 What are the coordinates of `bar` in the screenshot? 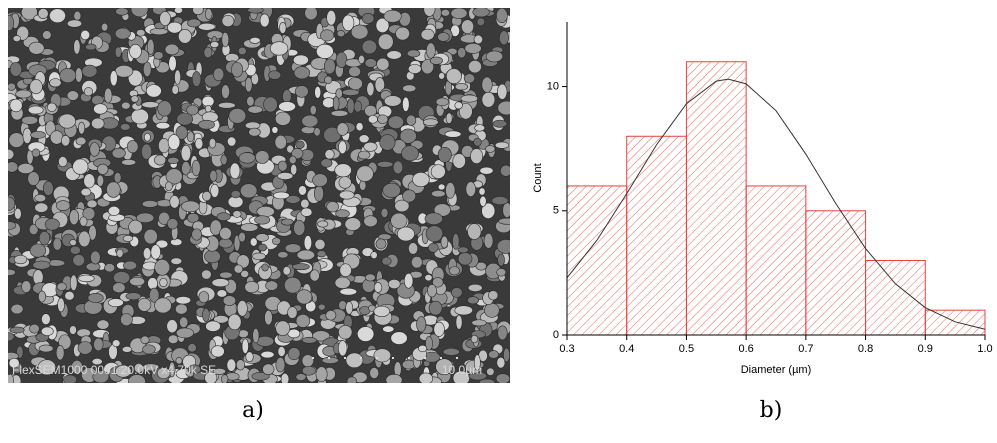 It's located at (895, 297).